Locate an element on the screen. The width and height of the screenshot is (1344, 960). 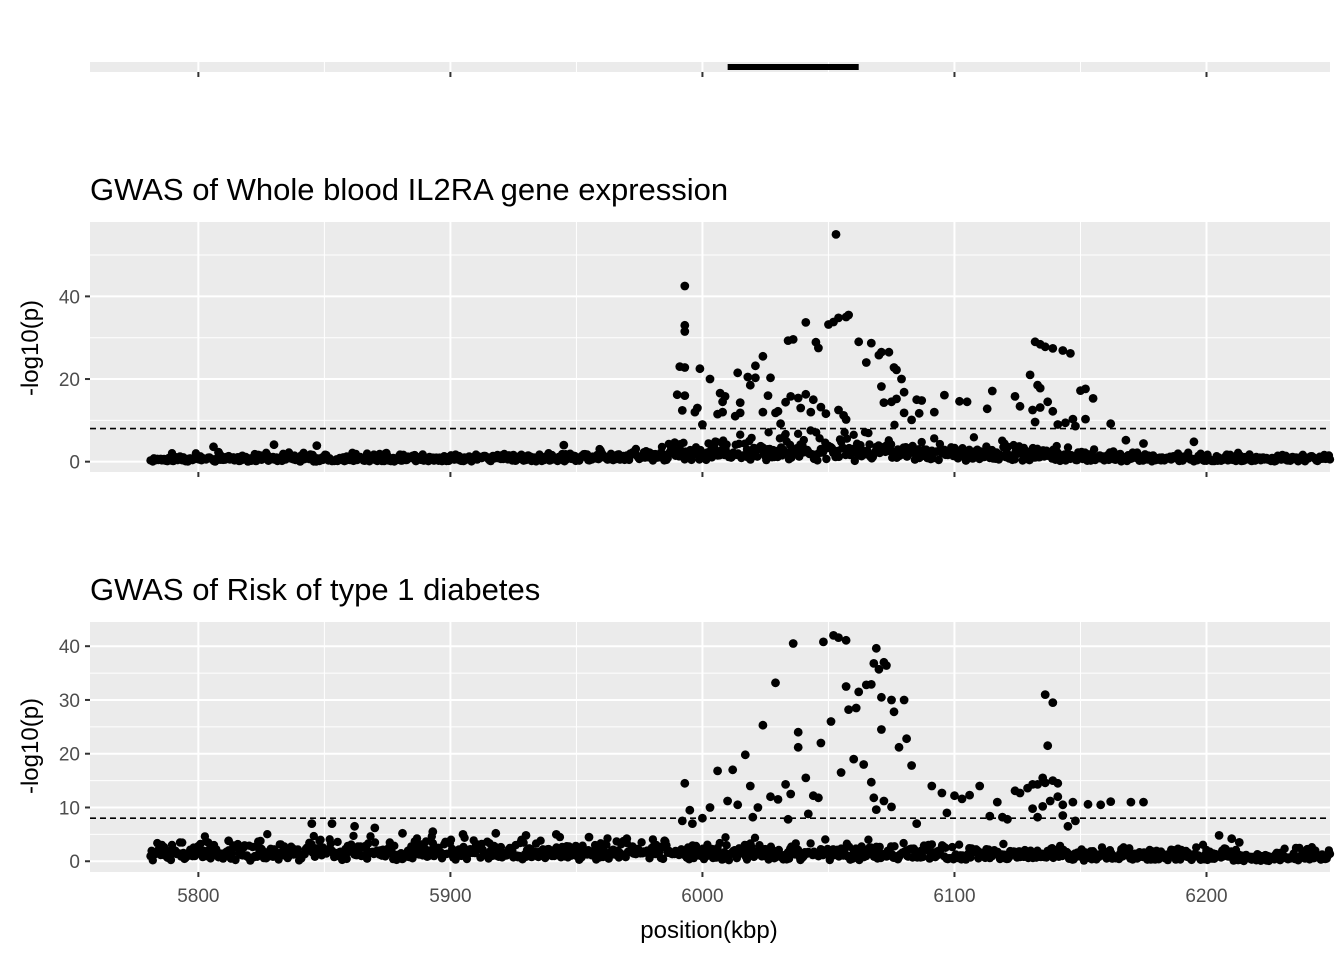
x-tick-label: 5800 is located at coordinates (198, 896).